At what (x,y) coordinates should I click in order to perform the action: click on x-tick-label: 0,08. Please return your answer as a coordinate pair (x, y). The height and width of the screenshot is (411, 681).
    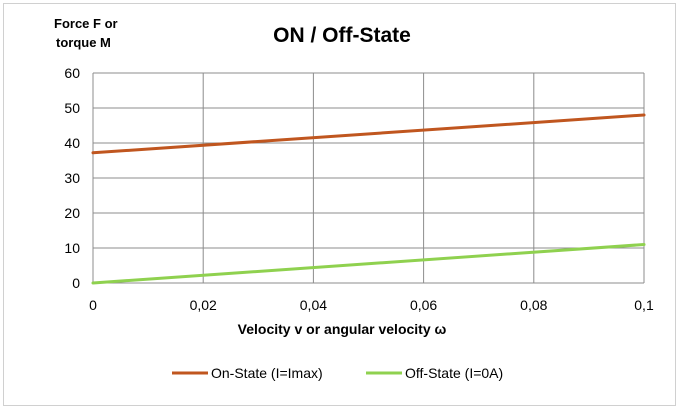
    Looking at the image, I should click on (533, 305).